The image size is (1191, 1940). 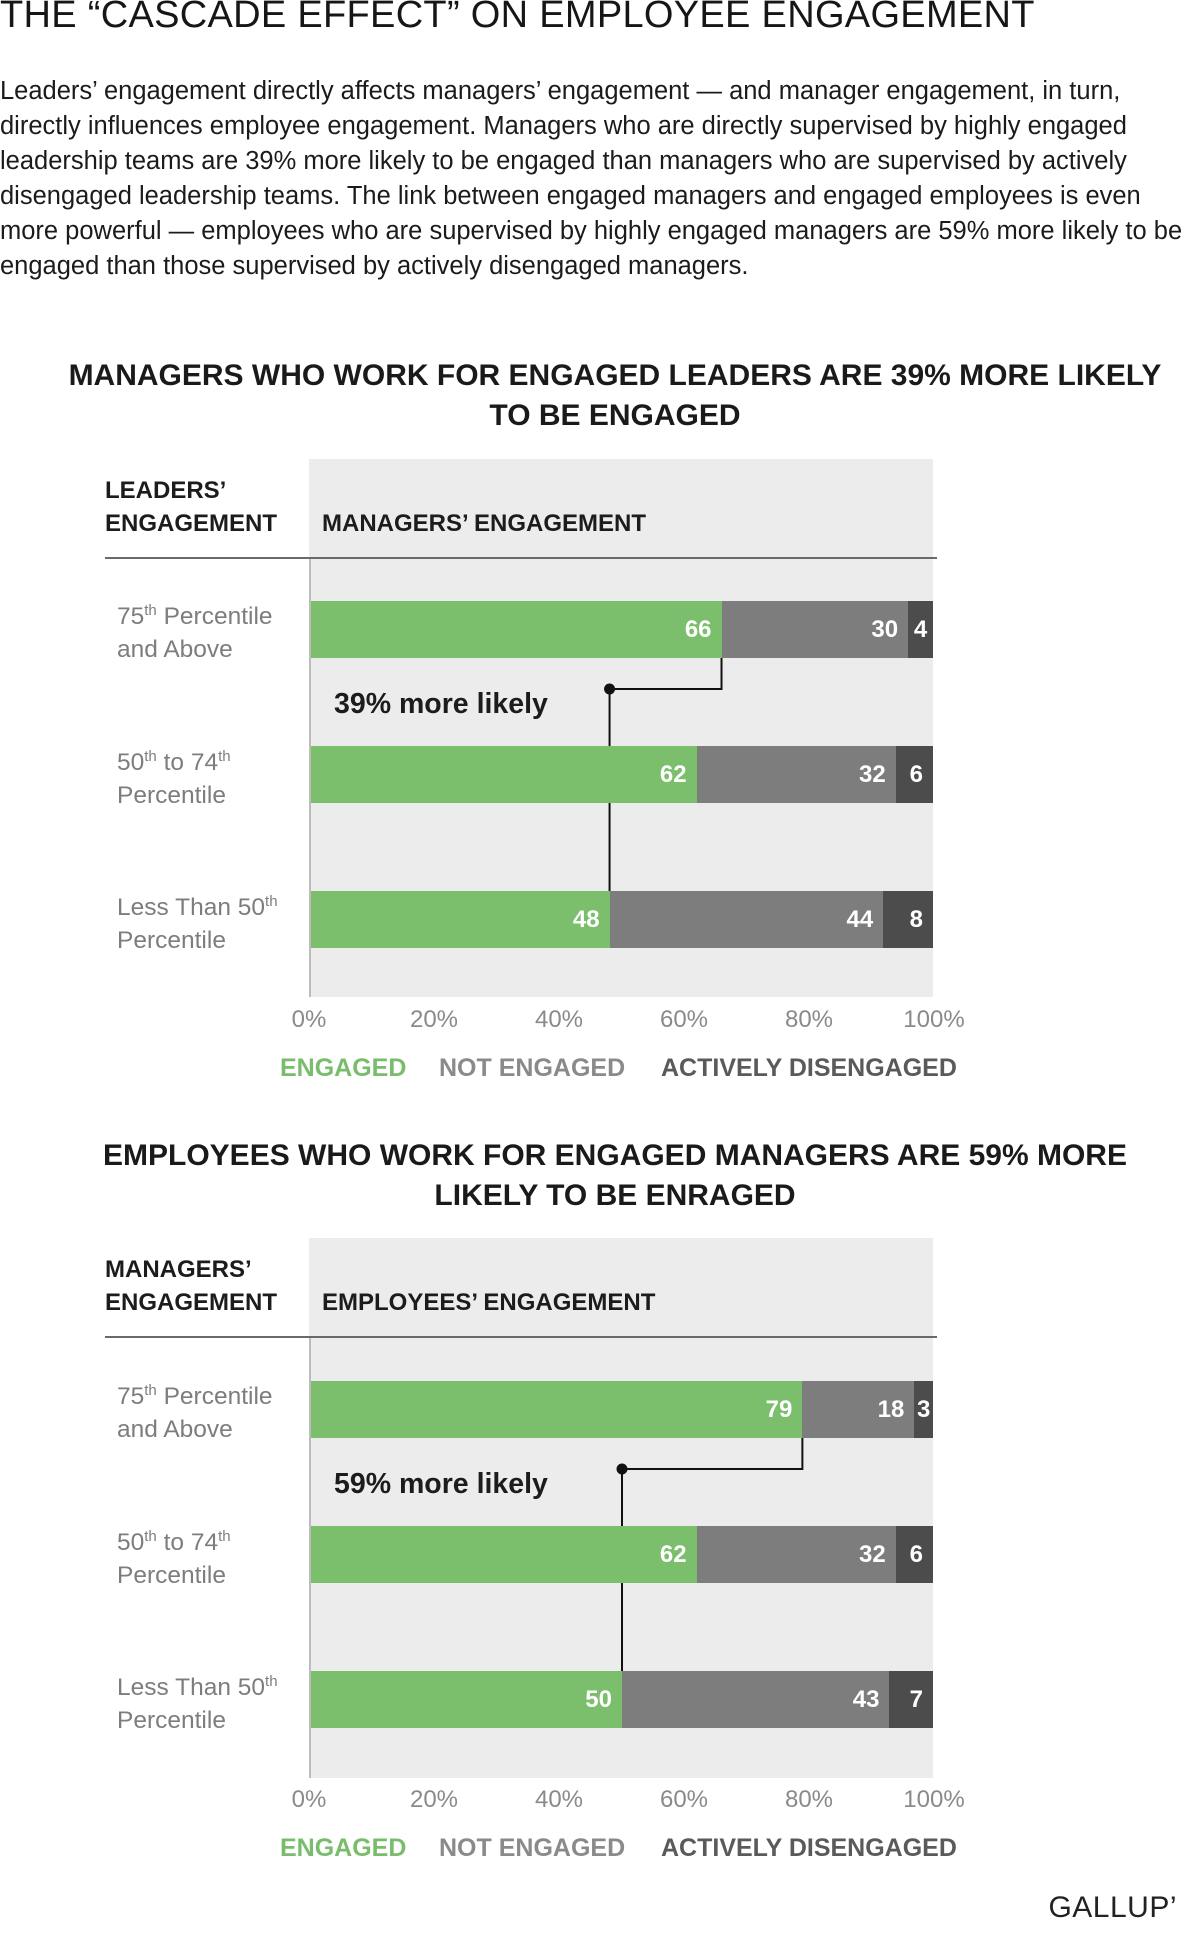 What do you see at coordinates (191, 1286) in the screenshot?
I see `row-header: MANAGERS’ ENGAGEMENT` at bounding box center [191, 1286].